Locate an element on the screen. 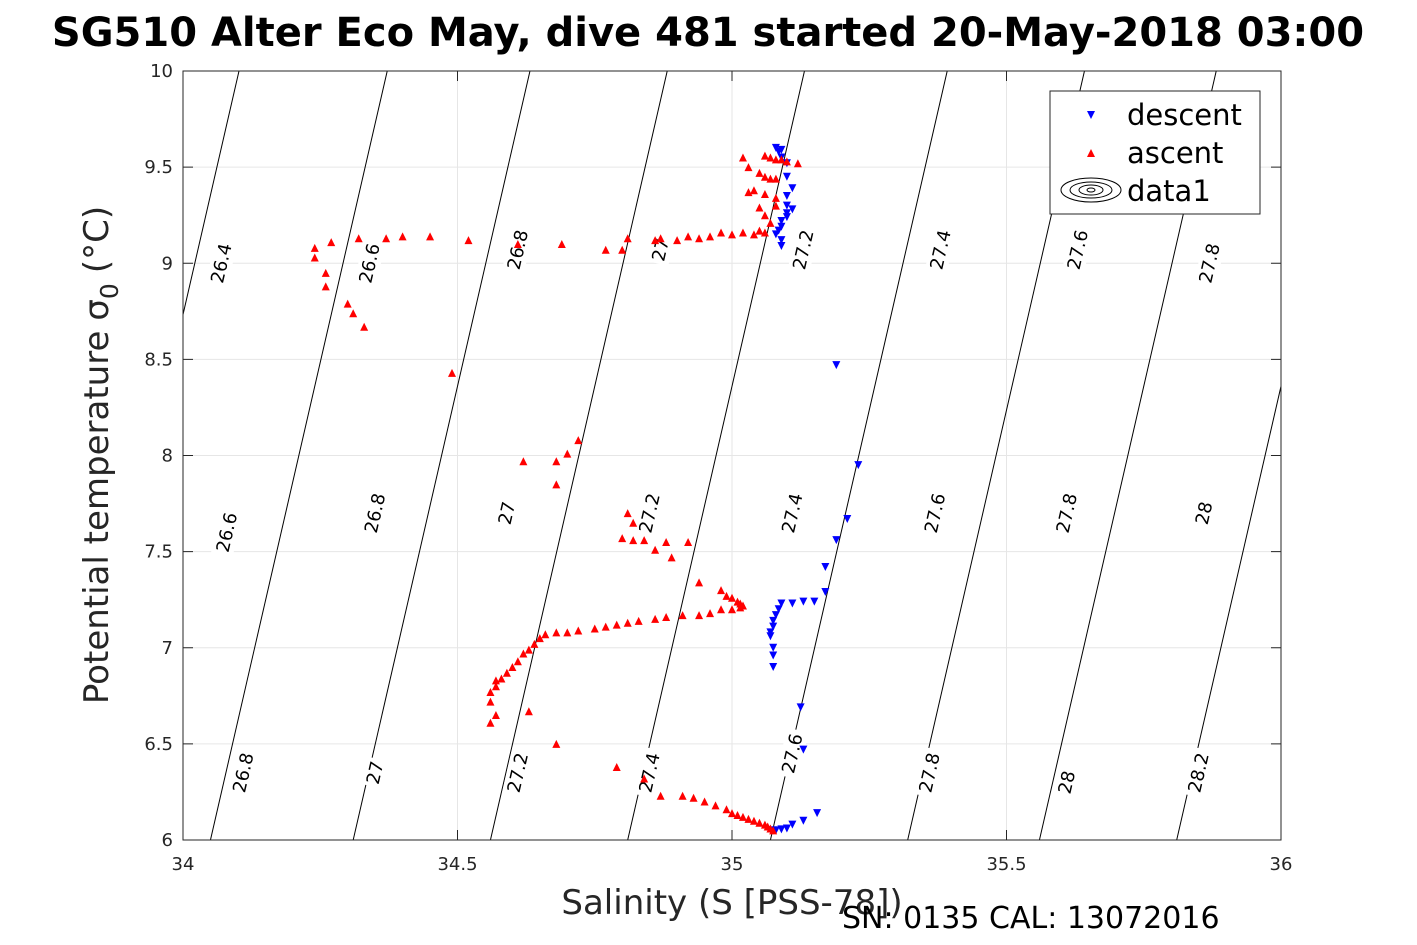 This screenshot has width=1417, height=945. y-axis-label: Potential temperature σ0 (°C) is located at coordinates (100, 455).